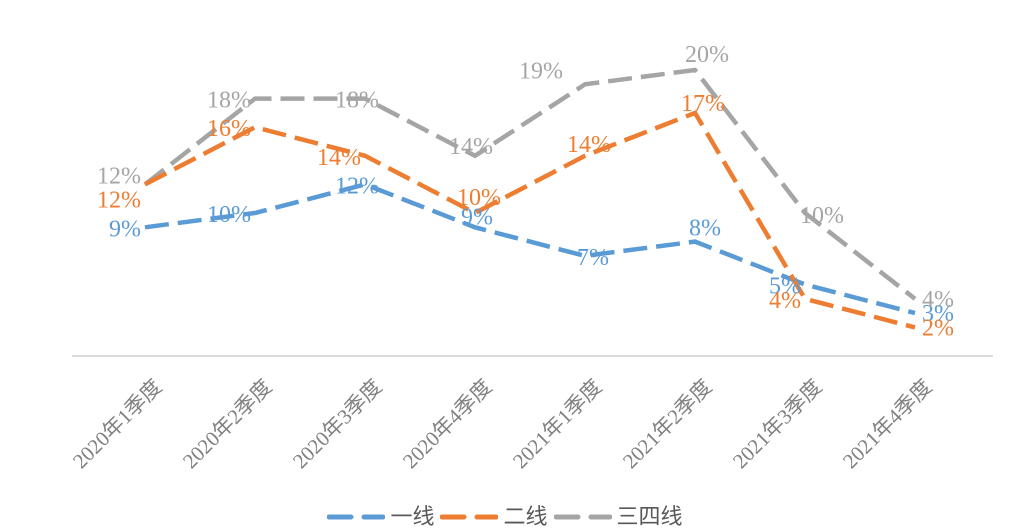 Image resolution: width=1010 pixels, height=530 pixels. I want to click on data-label: 19%, so click(541, 71).